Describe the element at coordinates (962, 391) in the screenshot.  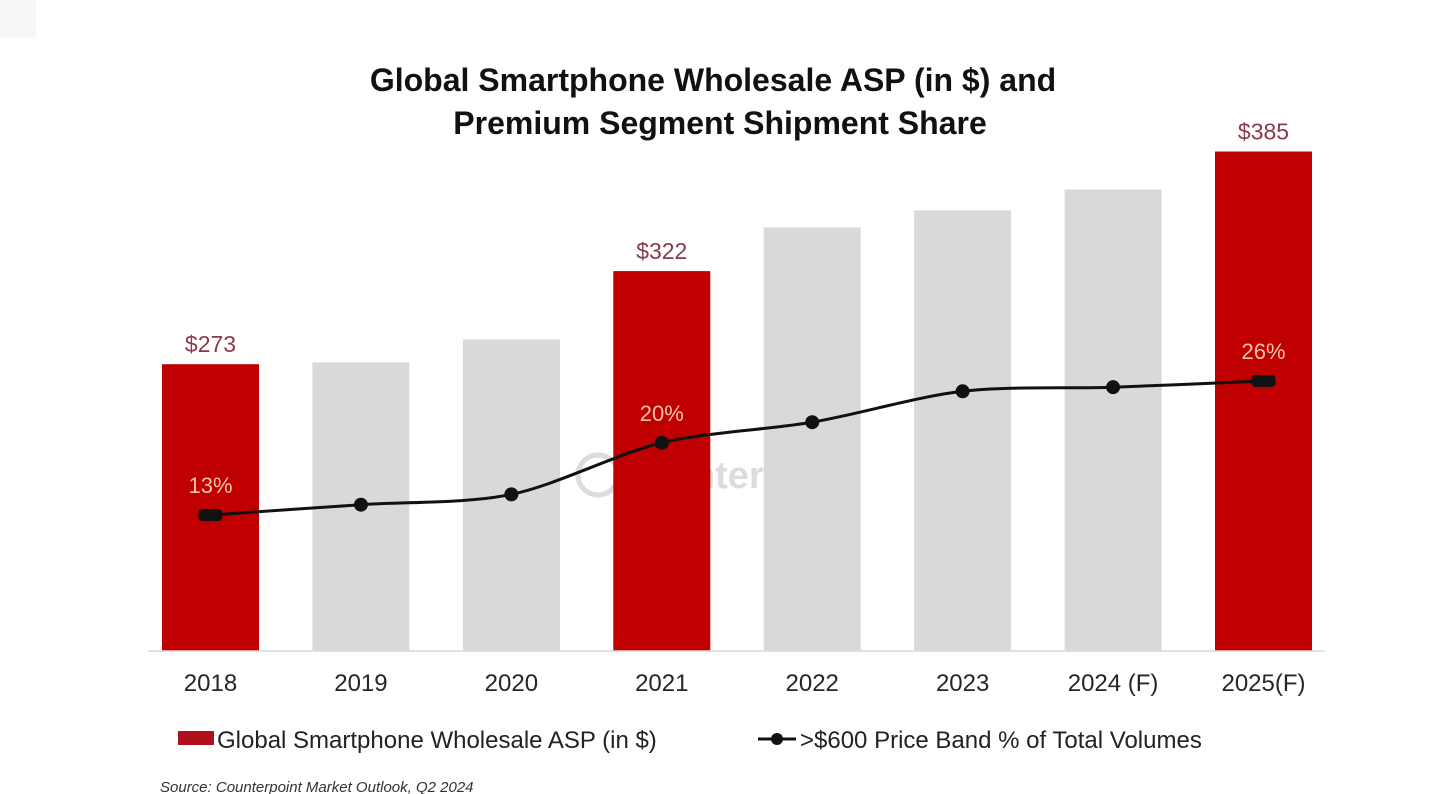
I see `line-point-2023` at that location.